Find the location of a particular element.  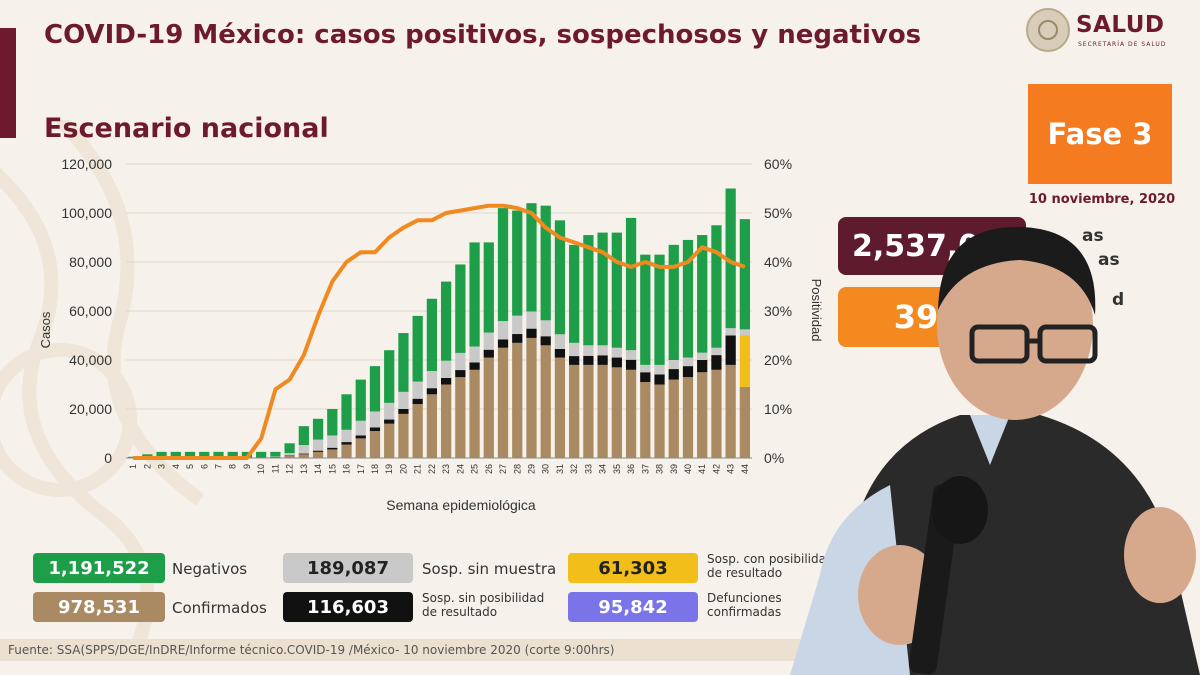

x-tick-label: 19 is located at coordinates (389, 469).